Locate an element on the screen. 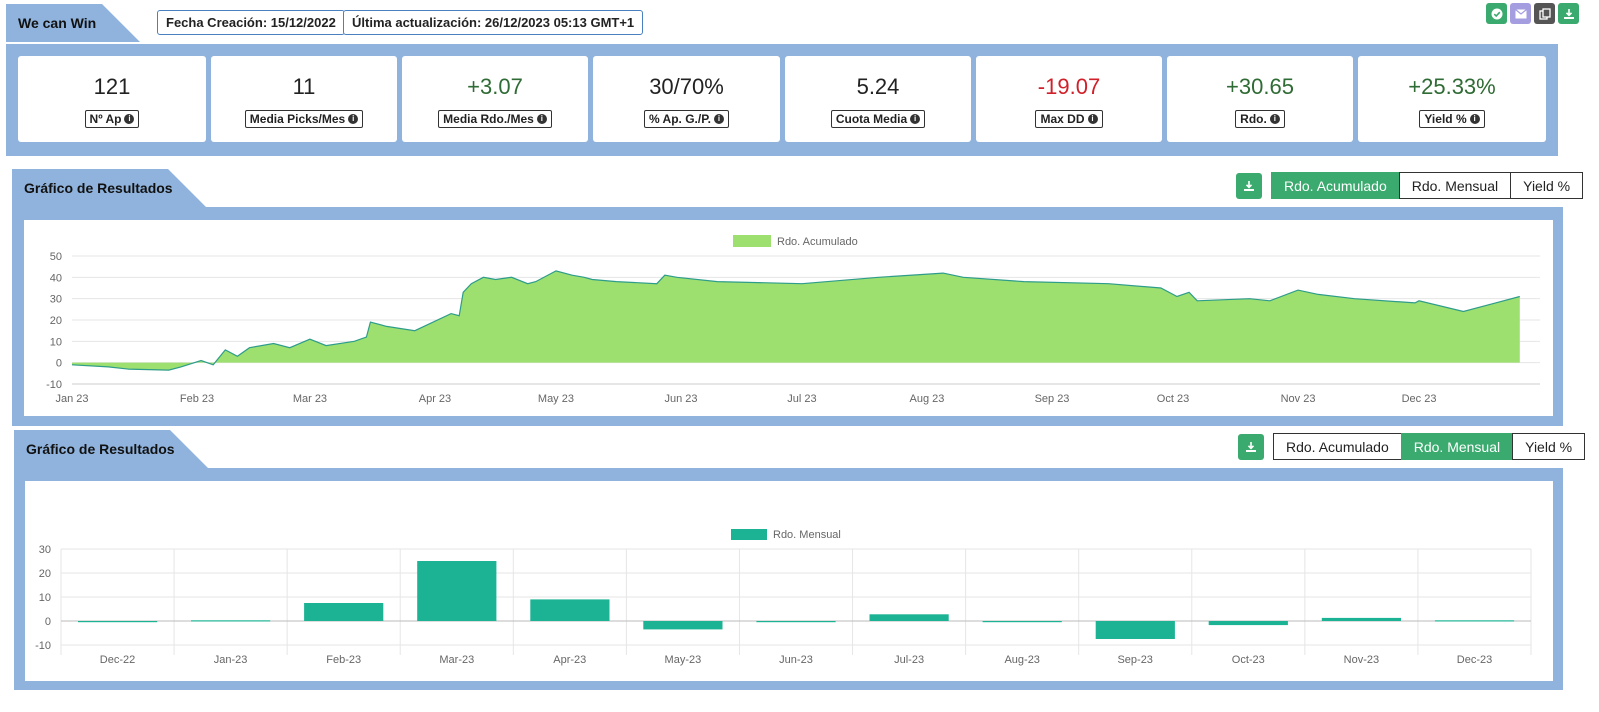  check-icon is located at coordinates (1496, 13).